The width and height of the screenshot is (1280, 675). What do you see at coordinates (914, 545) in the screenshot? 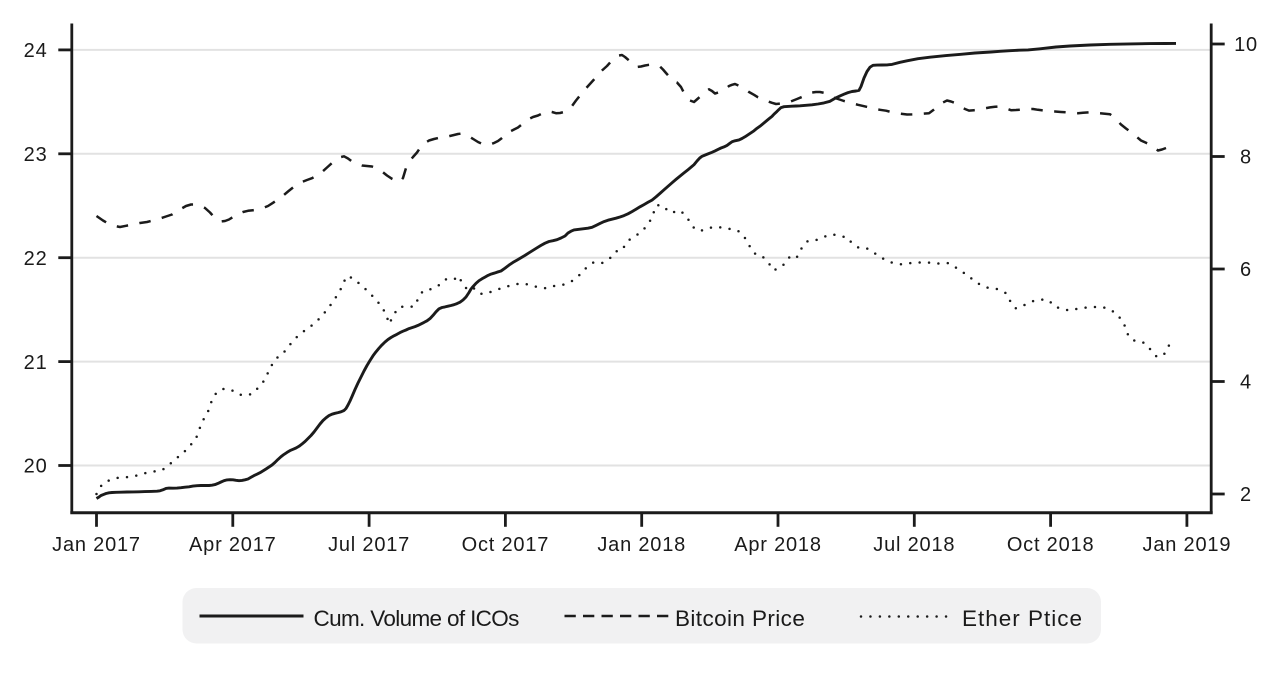
I see `svg-text: Jul 2018` at bounding box center [914, 545].